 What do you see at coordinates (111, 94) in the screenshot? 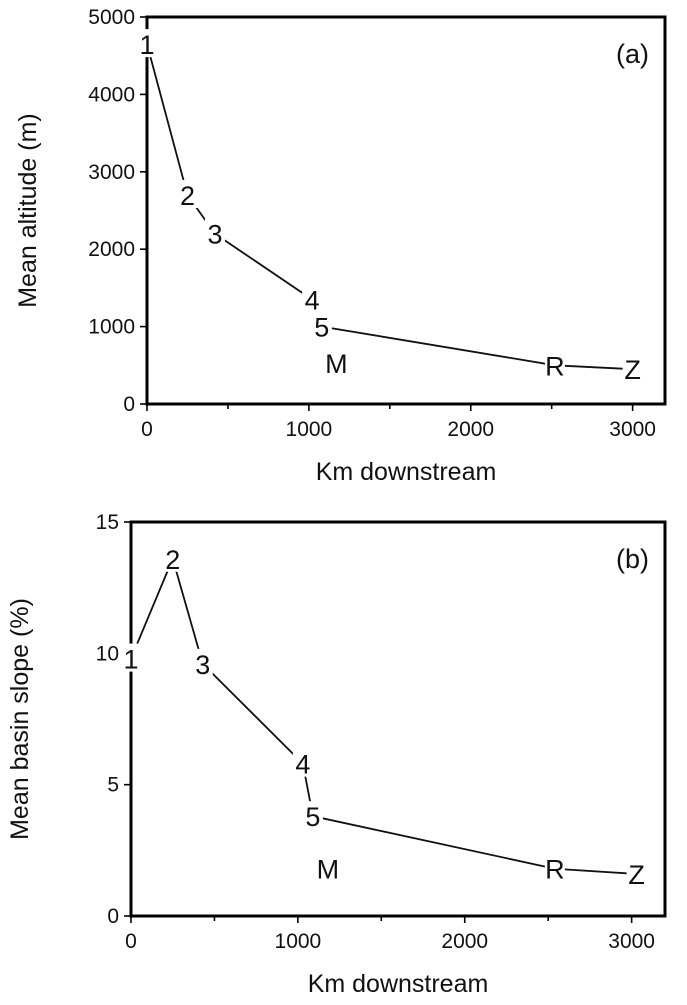
I see `y-tick-label: 4000` at bounding box center [111, 94].